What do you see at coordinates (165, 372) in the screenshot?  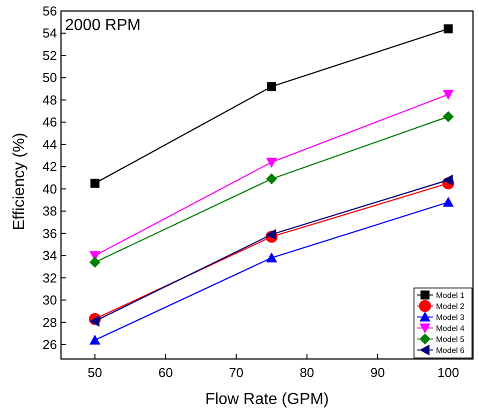 I see `x-tick-label: 60` at bounding box center [165, 372].